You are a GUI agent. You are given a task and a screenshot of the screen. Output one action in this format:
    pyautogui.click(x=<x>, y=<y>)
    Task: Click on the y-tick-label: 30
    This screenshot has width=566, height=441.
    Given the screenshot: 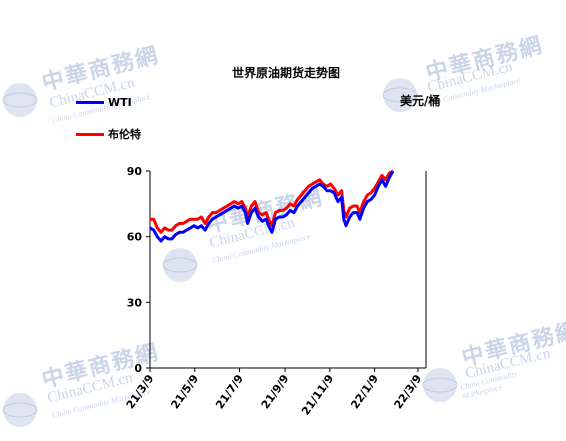 What is the action you would take?
    pyautogui.click(x=135, y=302)
    